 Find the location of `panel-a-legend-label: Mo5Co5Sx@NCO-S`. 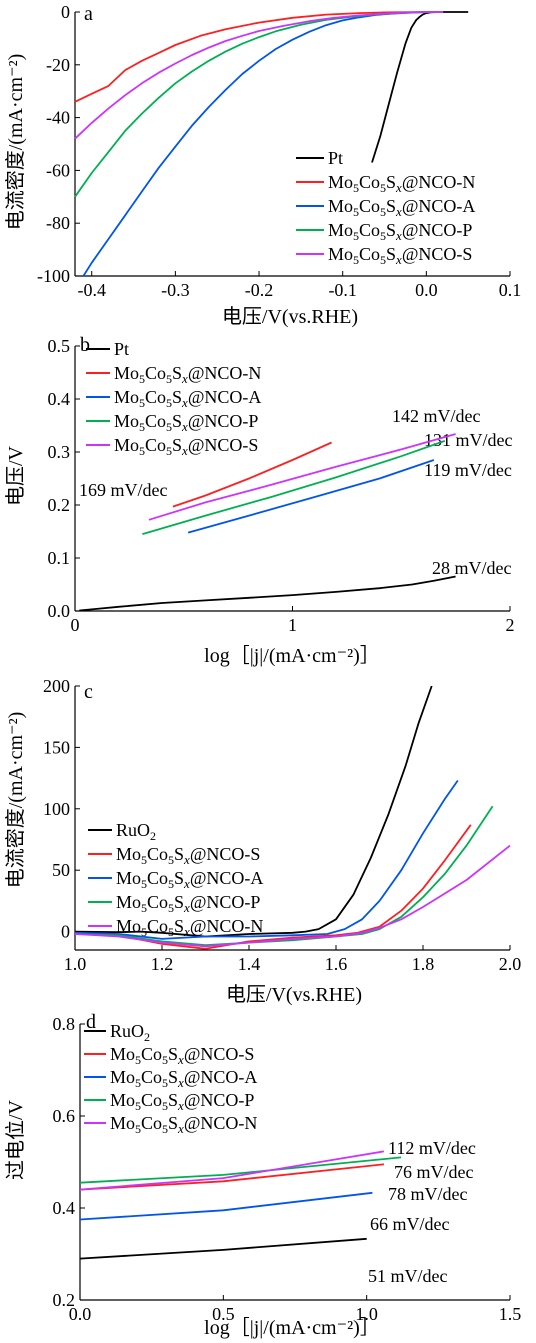

panel-a-legend-label: Mo5Co5Sx@NCO-S is located at coordinates (400, 255).